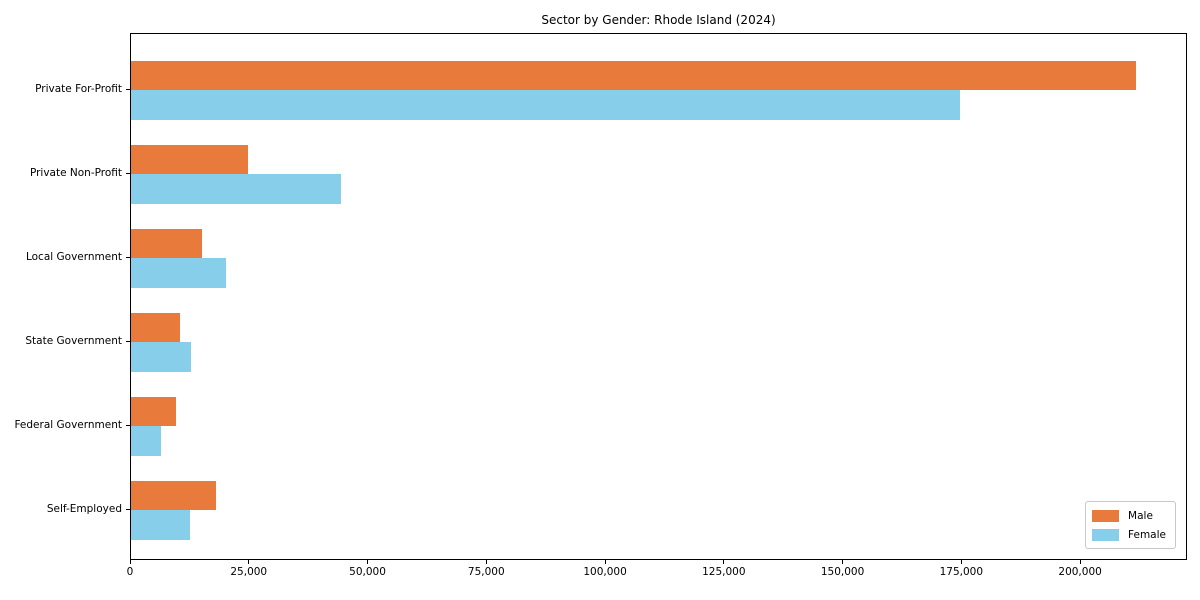  I want to click on bar-male-state-government, so click(156, 327).